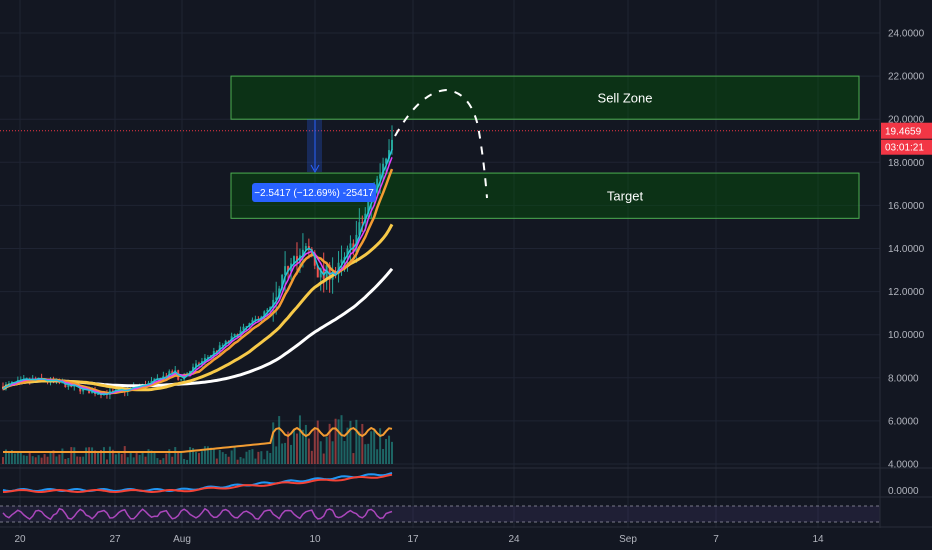 This screenshot has width=932, height=550. What do you see at coordinates (314, 193) in the screenshot?
I see `measure-label: −2.5417 (−12.69%) -25417` at bounding box center [314, 193].